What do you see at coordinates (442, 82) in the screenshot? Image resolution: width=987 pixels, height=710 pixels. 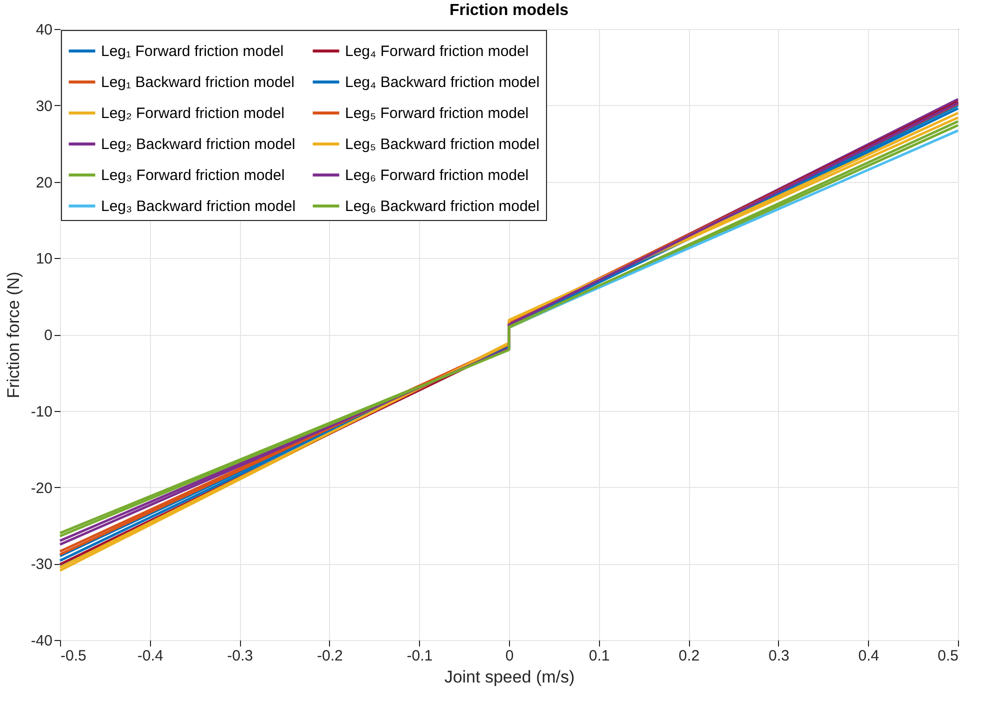 I see `legend-label: Leg₄ Backward friction model` at bounding box center [442, 82].